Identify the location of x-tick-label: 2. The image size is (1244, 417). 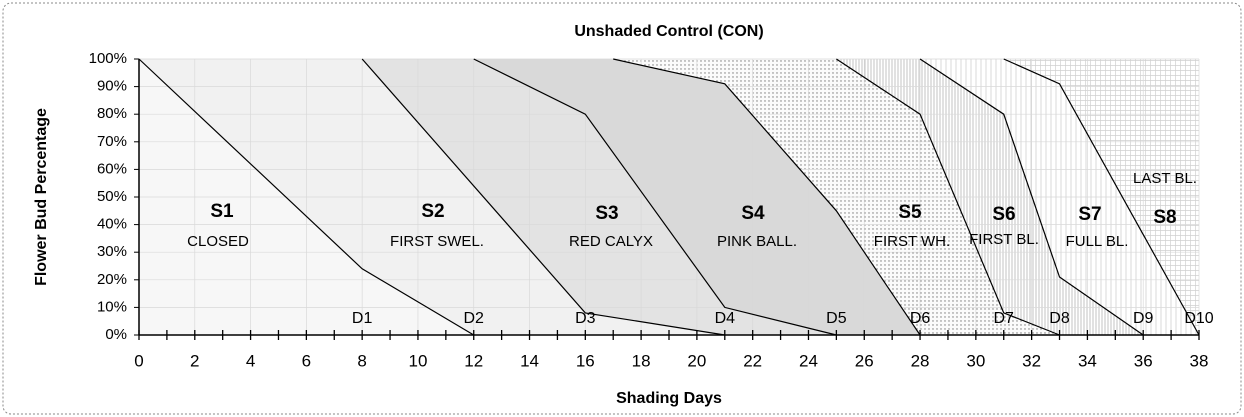
(194, 360).